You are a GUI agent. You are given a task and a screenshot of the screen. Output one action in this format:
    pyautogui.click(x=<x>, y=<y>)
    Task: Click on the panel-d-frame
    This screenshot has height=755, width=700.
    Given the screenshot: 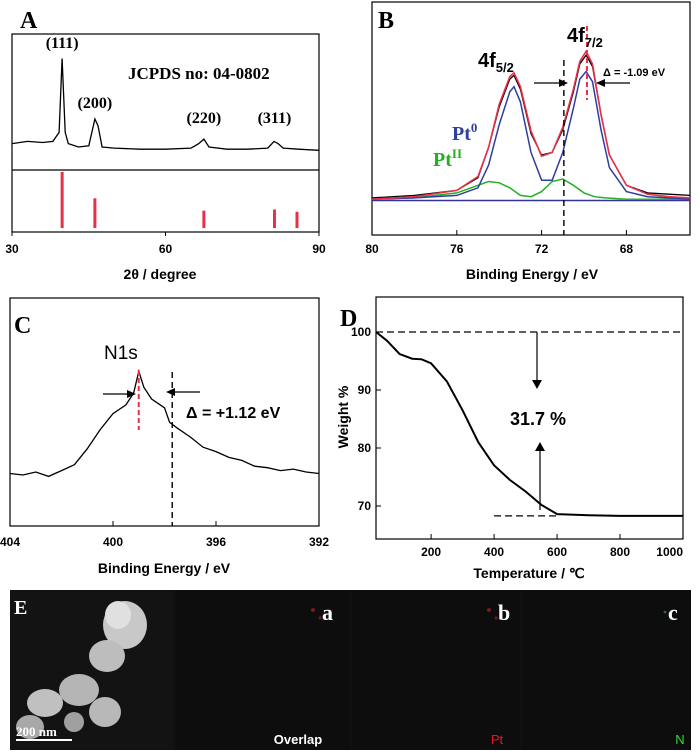 What is the action you would take?
    pyautogui.click(x=529, y=418)
    